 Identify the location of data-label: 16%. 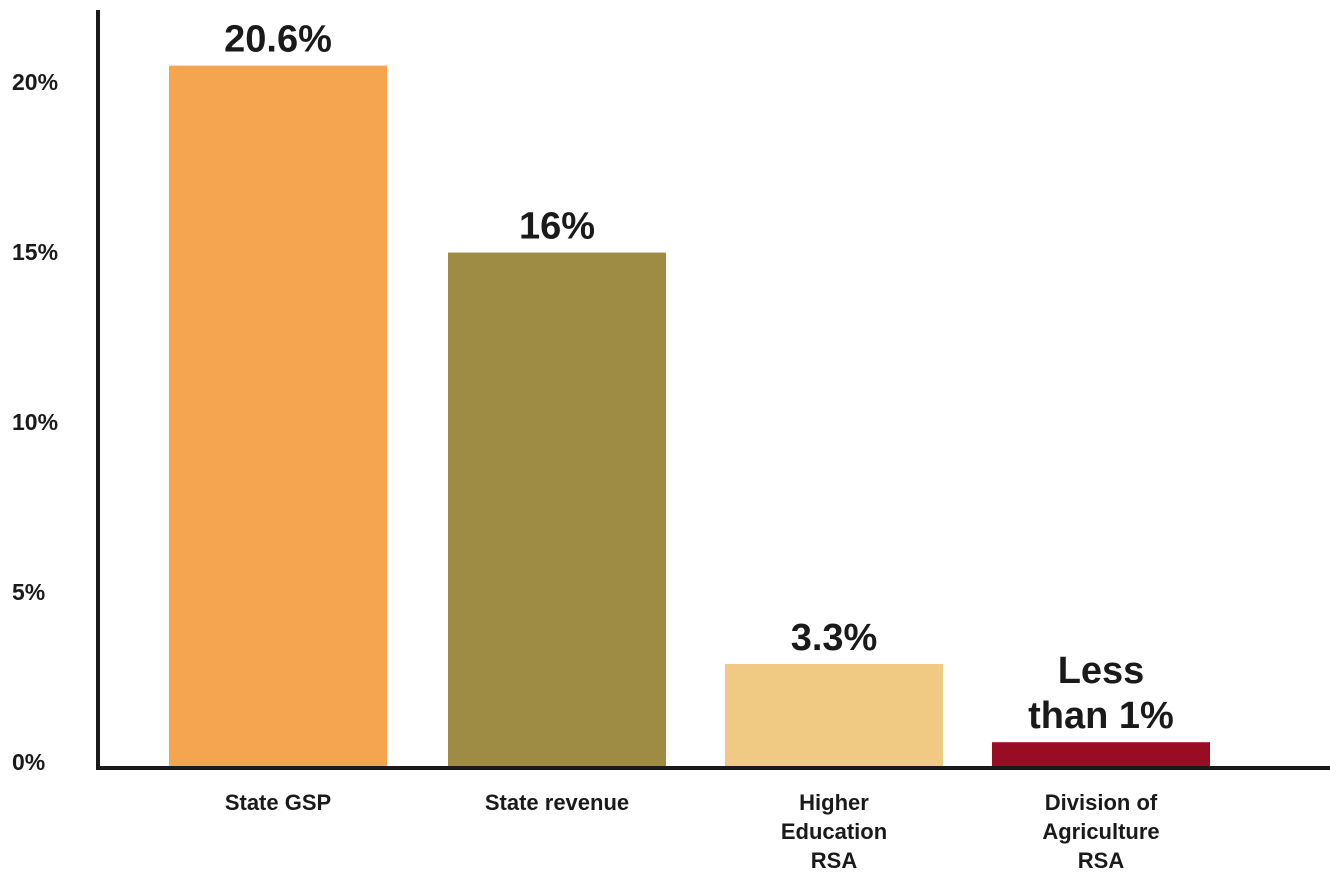
(557, 227).